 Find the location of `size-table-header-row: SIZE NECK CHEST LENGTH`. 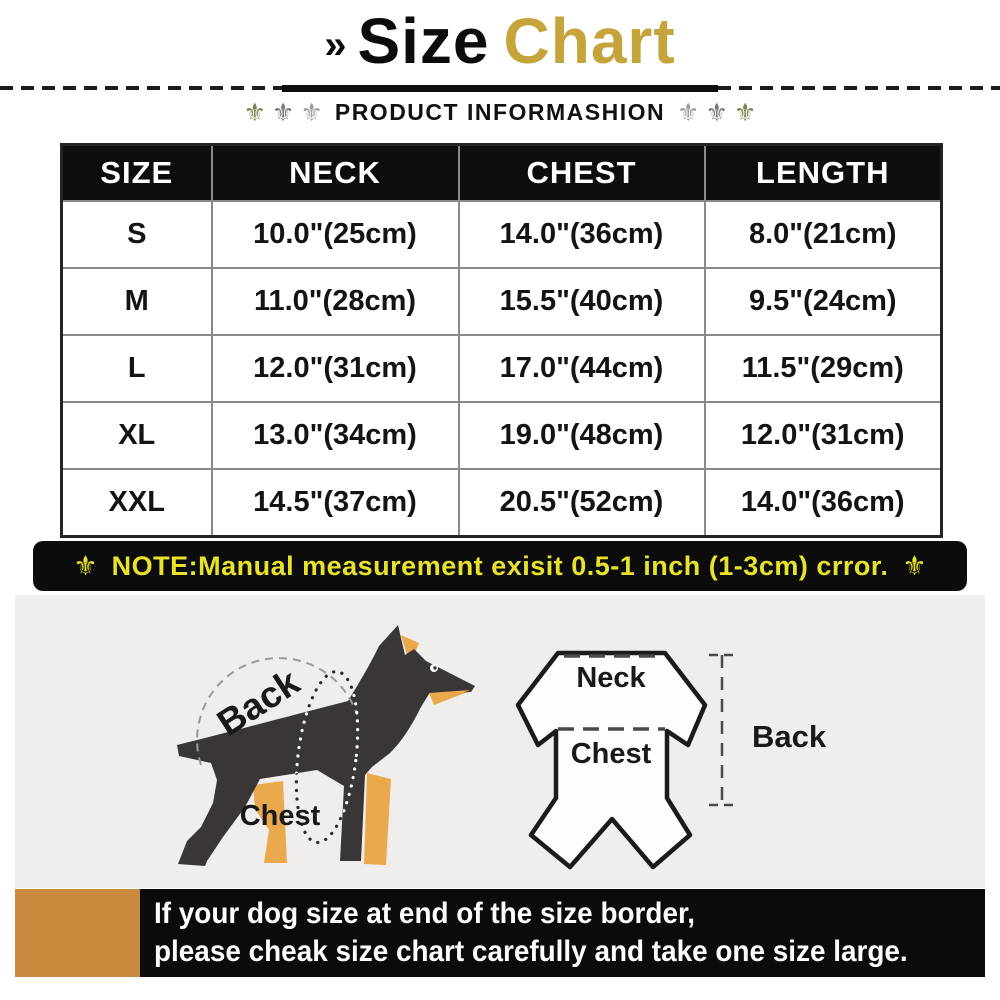

size-table-header-row: SIZE NECK CHEST LENGTH is located at coordinates (501, 172).